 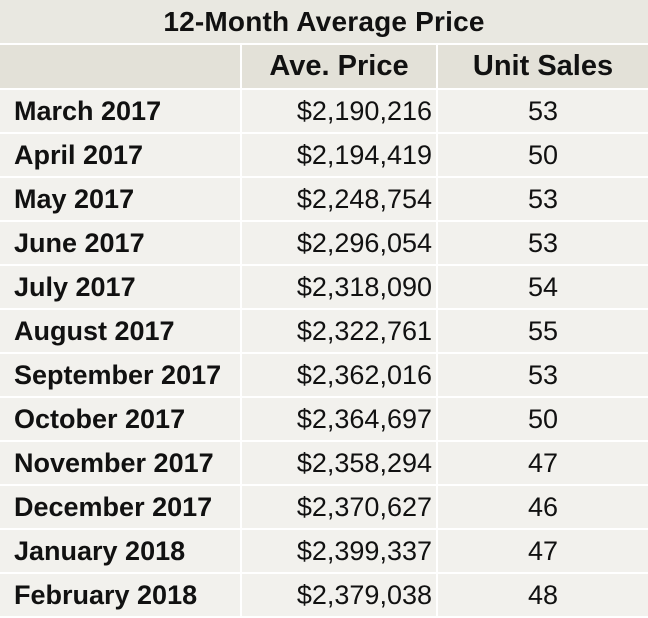 I want to click on table-row: August 2017 $2,322,761 55, so click(x=324, y=331).